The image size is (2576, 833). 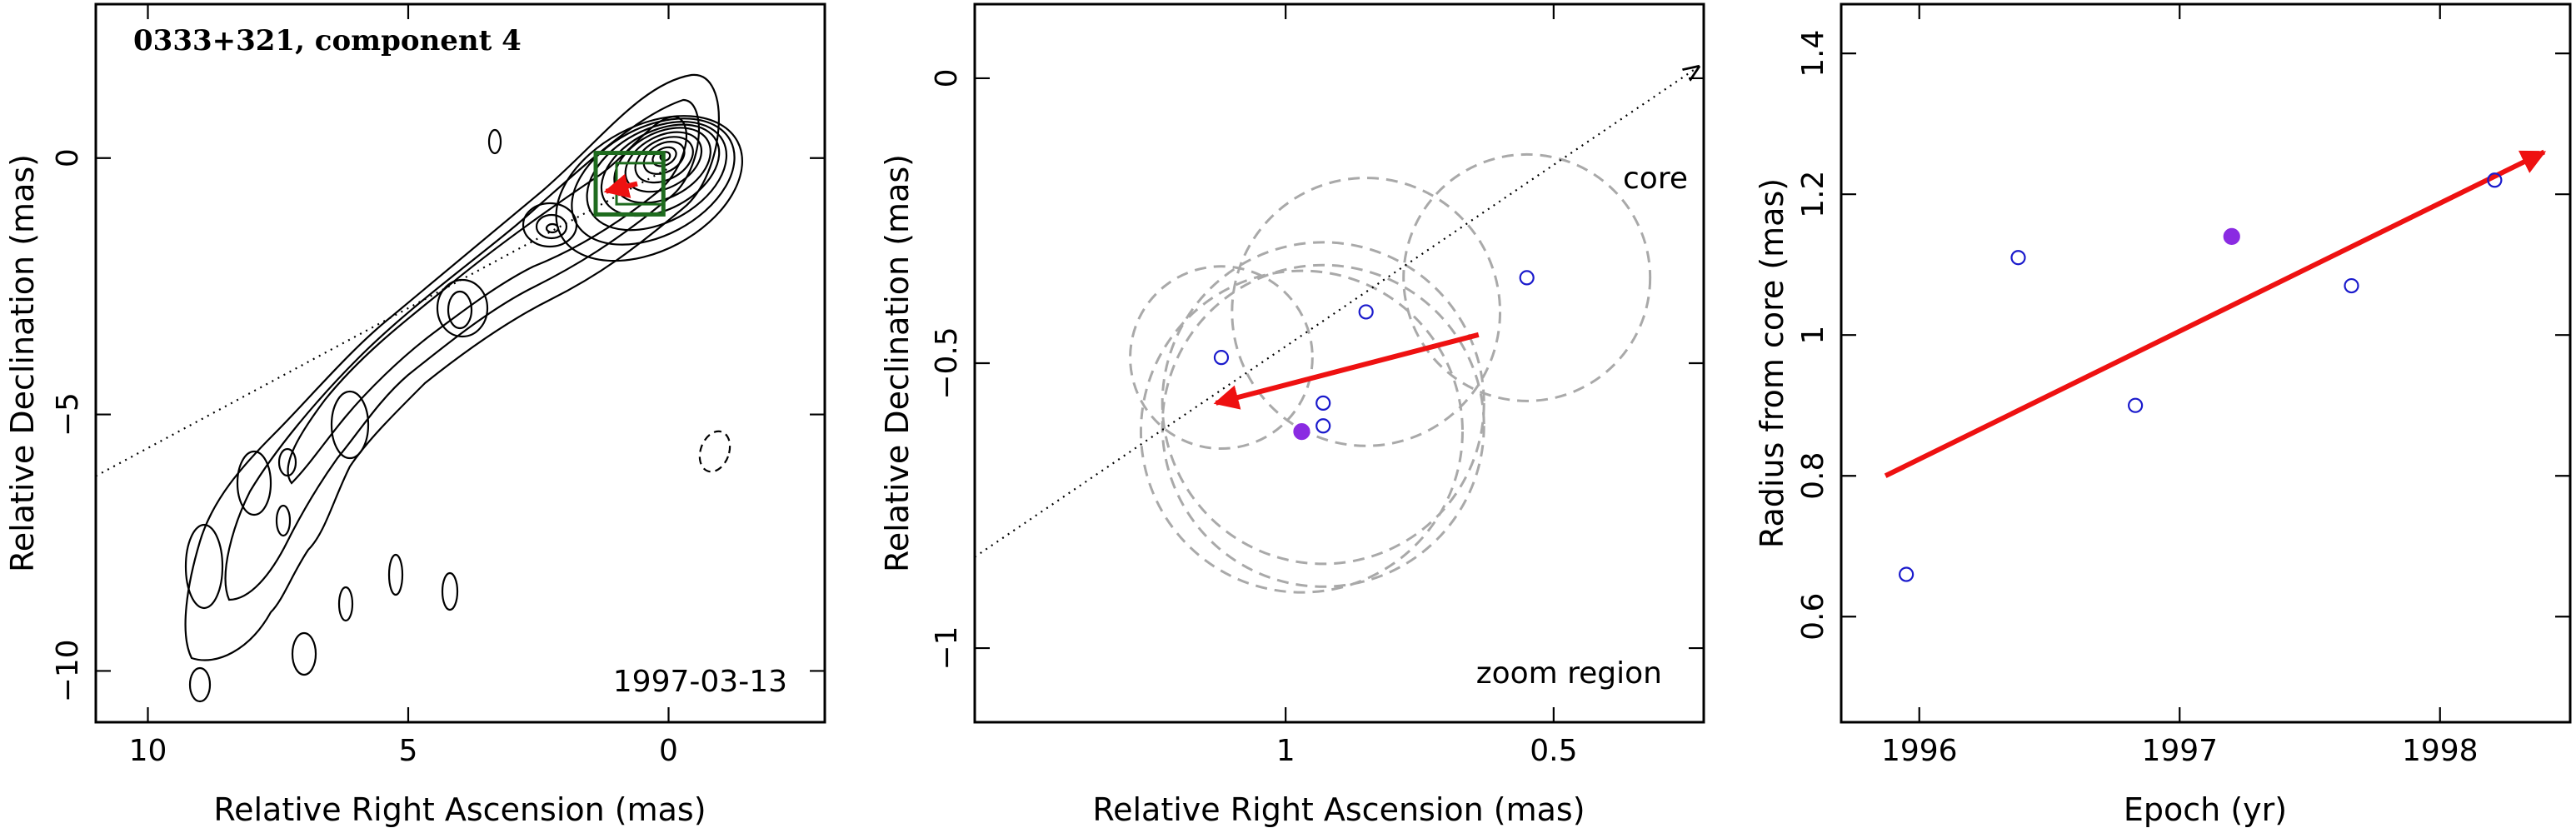 What do you see at coordinates (2205, 809) in the screenshot?
I see `right-x-axis-label: Epoch (yr)` at bounding box center [2205, 809].